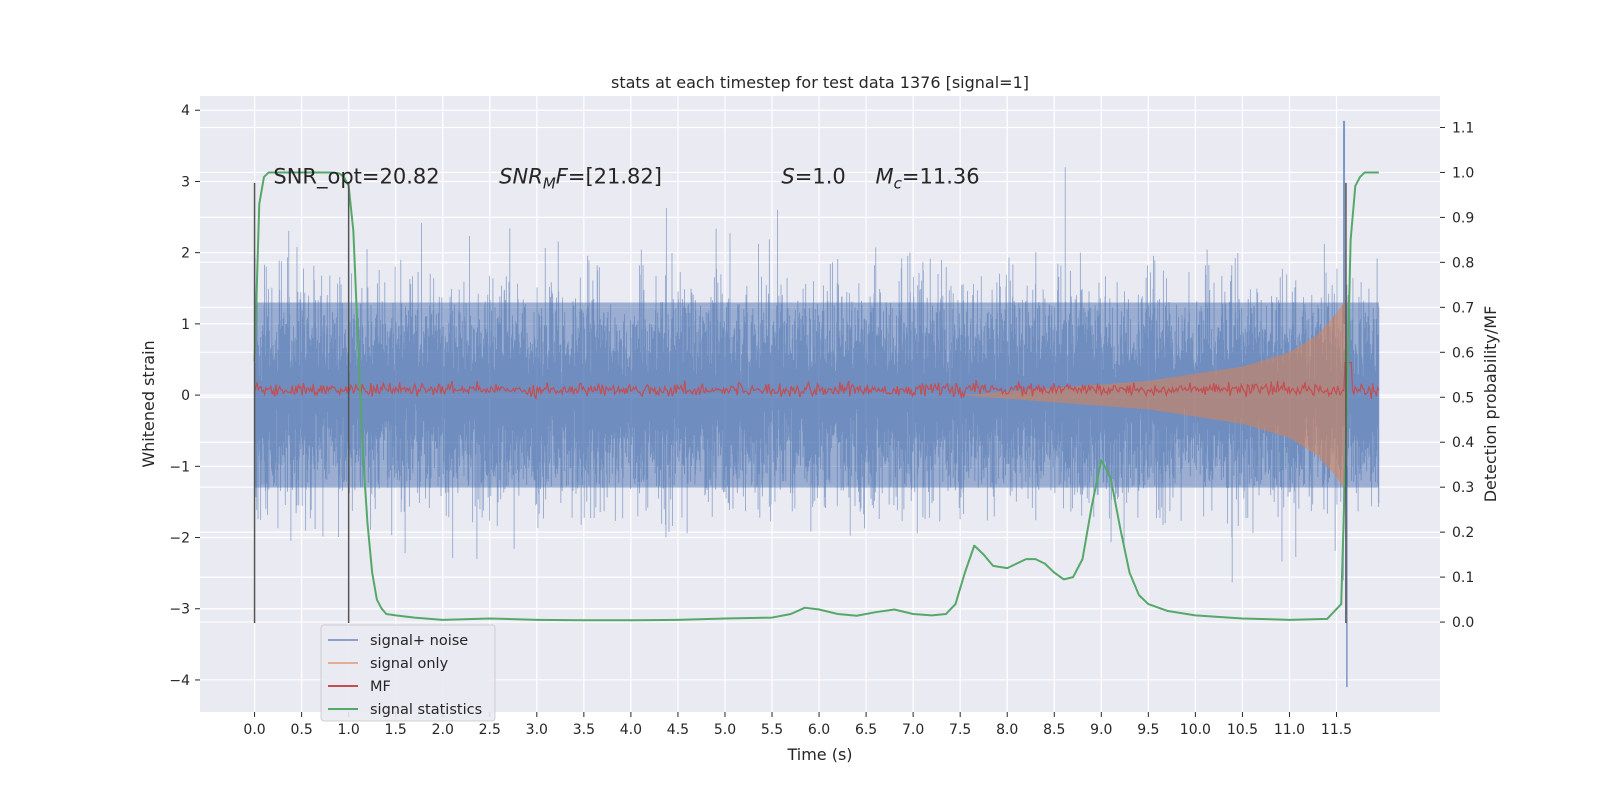  What do you see at coordinates (1463, 623) in the screenshot?
I see `right-y-tick-label: 0.0` at bounding box center [1463, 623].